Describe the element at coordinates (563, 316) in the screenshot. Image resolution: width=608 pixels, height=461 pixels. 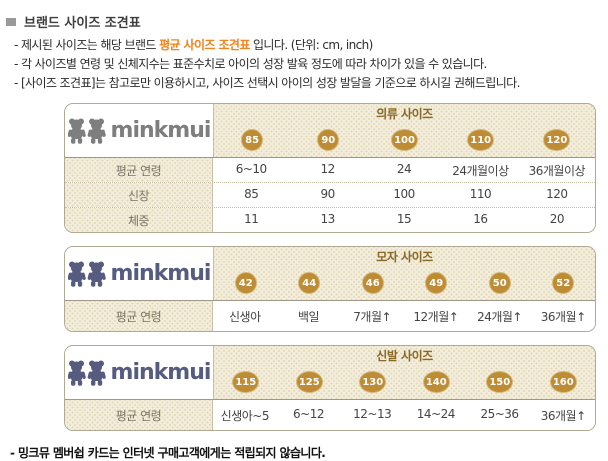
I see `table-cell: 36개월↑` at that location.